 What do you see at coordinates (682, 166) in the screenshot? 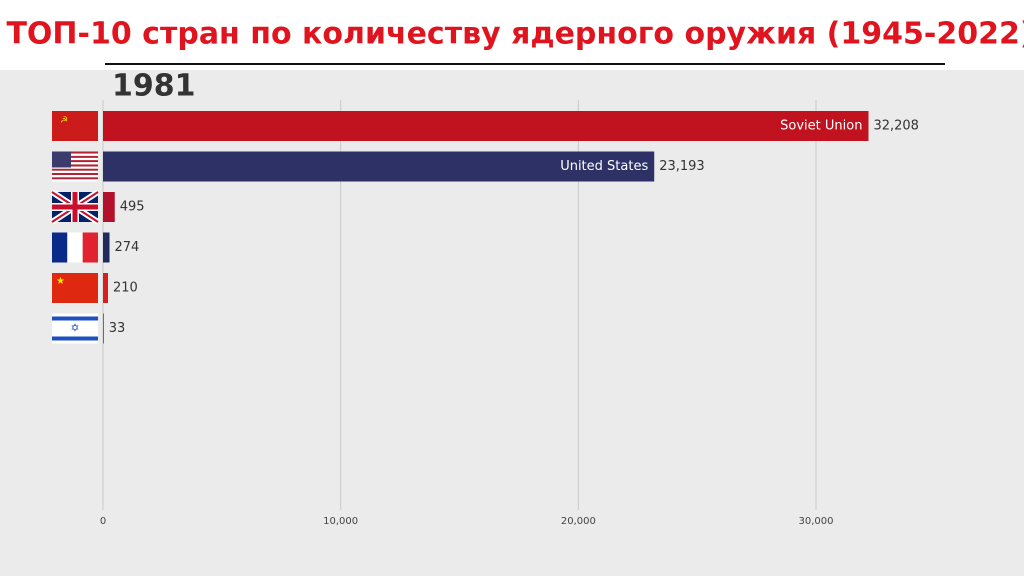
I see `value-label: 23,193` at bounding box center [682, 166].